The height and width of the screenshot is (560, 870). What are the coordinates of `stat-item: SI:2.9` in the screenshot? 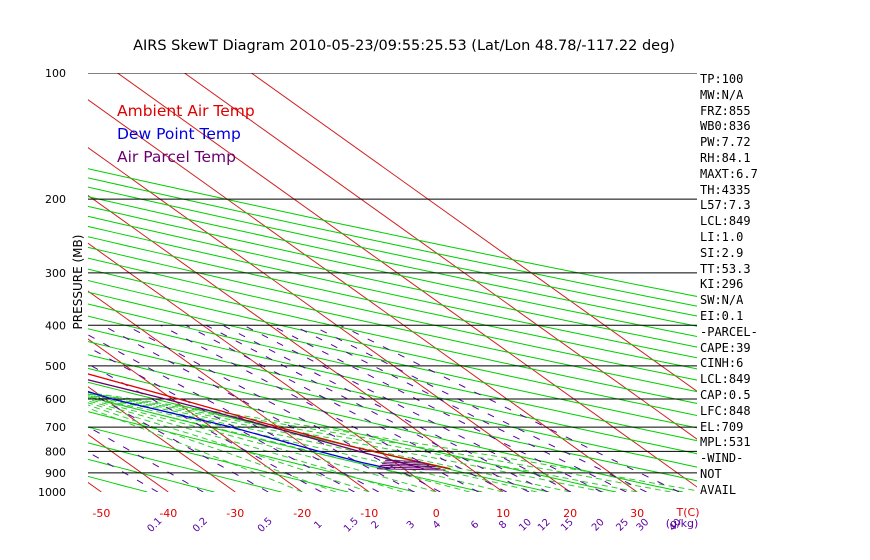 It's located at (722, 252).